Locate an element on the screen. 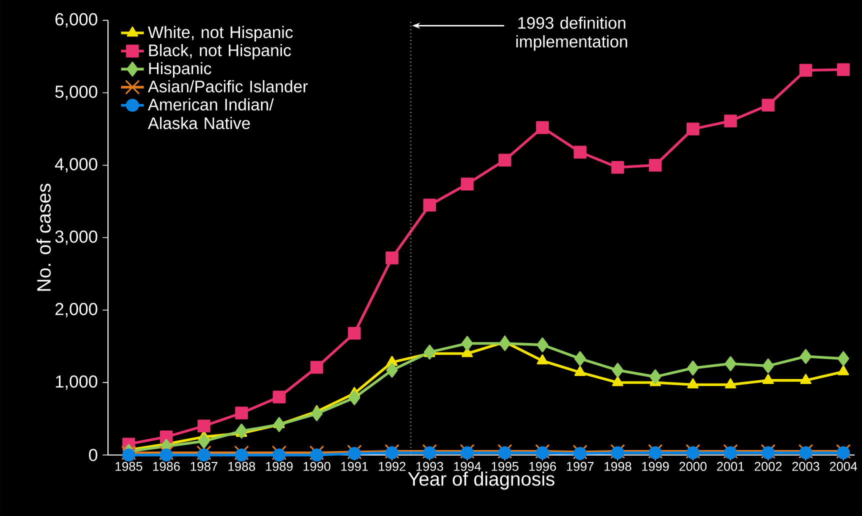  y-tick-label: 6,000 is located at coordinates (76, 20).